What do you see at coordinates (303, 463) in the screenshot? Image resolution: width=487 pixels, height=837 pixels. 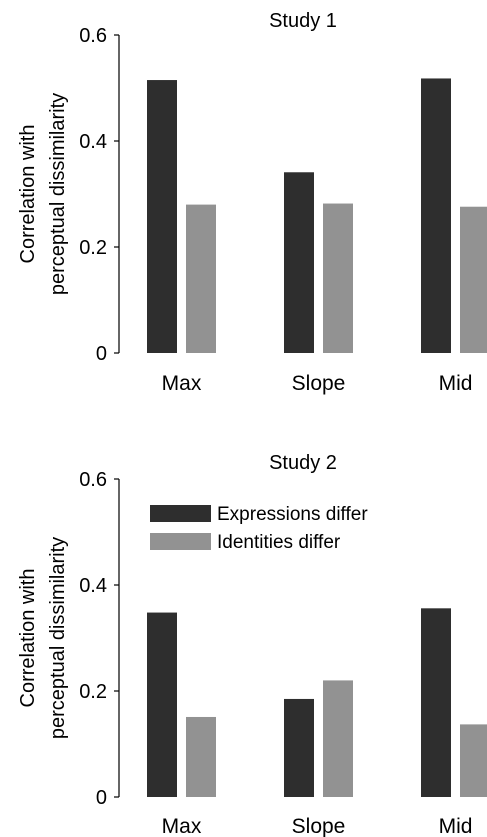 I see `chart-title: Study 2` at bounding box center [303, 463].